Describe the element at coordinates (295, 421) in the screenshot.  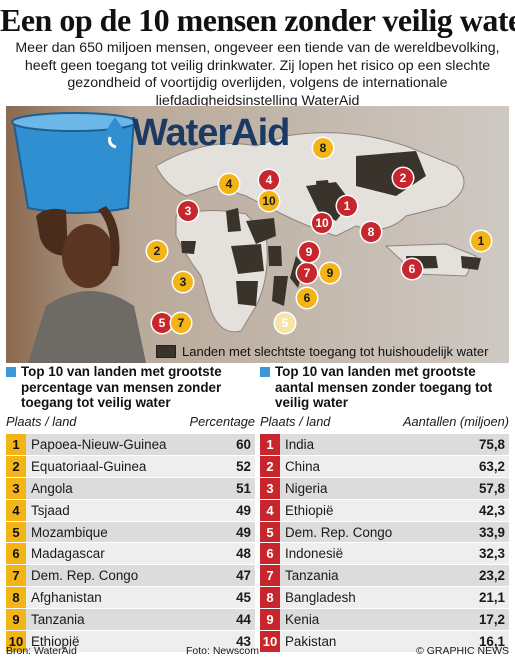
I see `right-col-place: Plaats / land` at that location.